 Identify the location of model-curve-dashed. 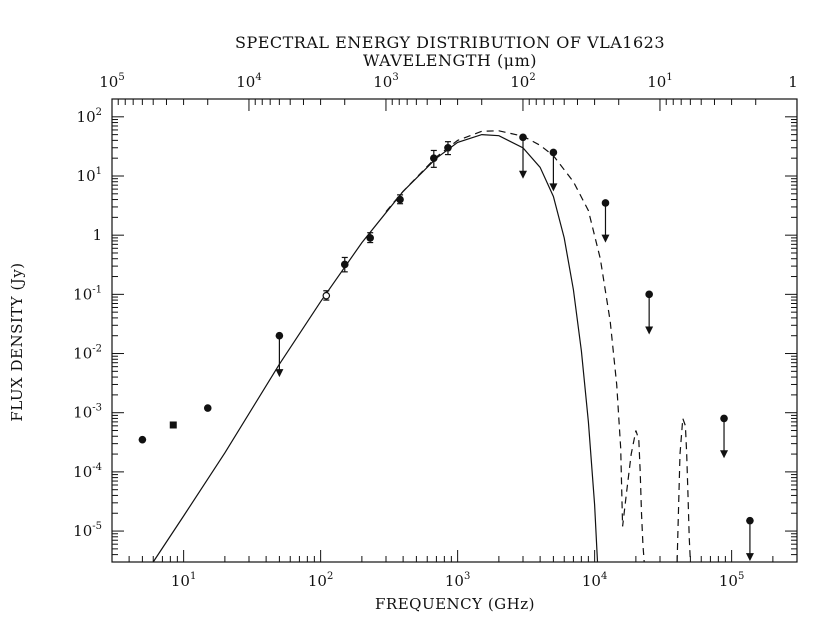
(683, 490).